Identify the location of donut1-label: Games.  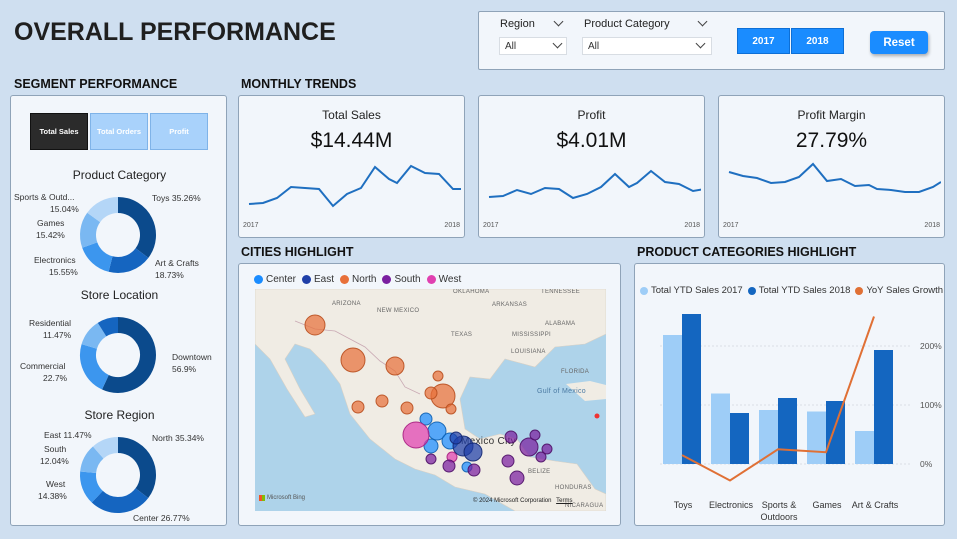
(51, 223).